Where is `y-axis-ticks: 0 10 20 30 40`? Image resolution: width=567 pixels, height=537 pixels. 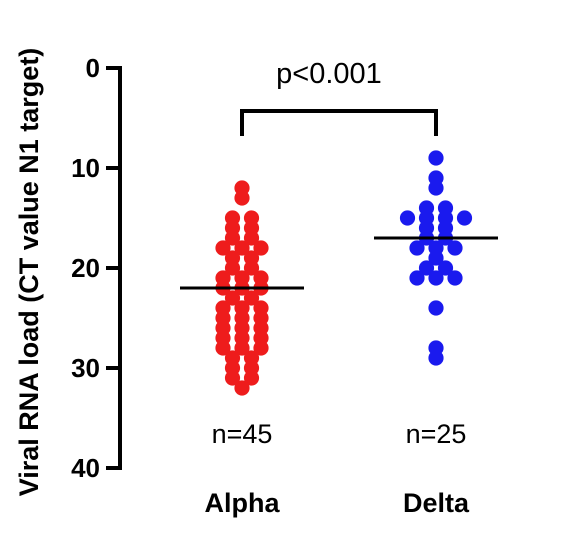 y-axis-ticks: 0 10 20 30 40 is located at coordinates (95, 268).